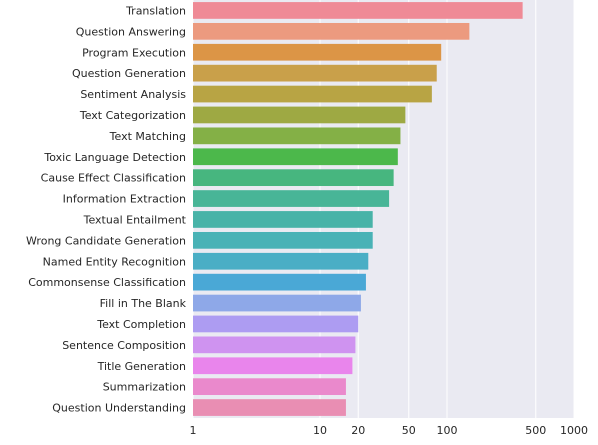 This screenshot has height=445, width=598. What do you see at coordinates (113, 178) in the screenshot?
I see `category-label: Cause Effect Classification` at bounding box center [113, 178].